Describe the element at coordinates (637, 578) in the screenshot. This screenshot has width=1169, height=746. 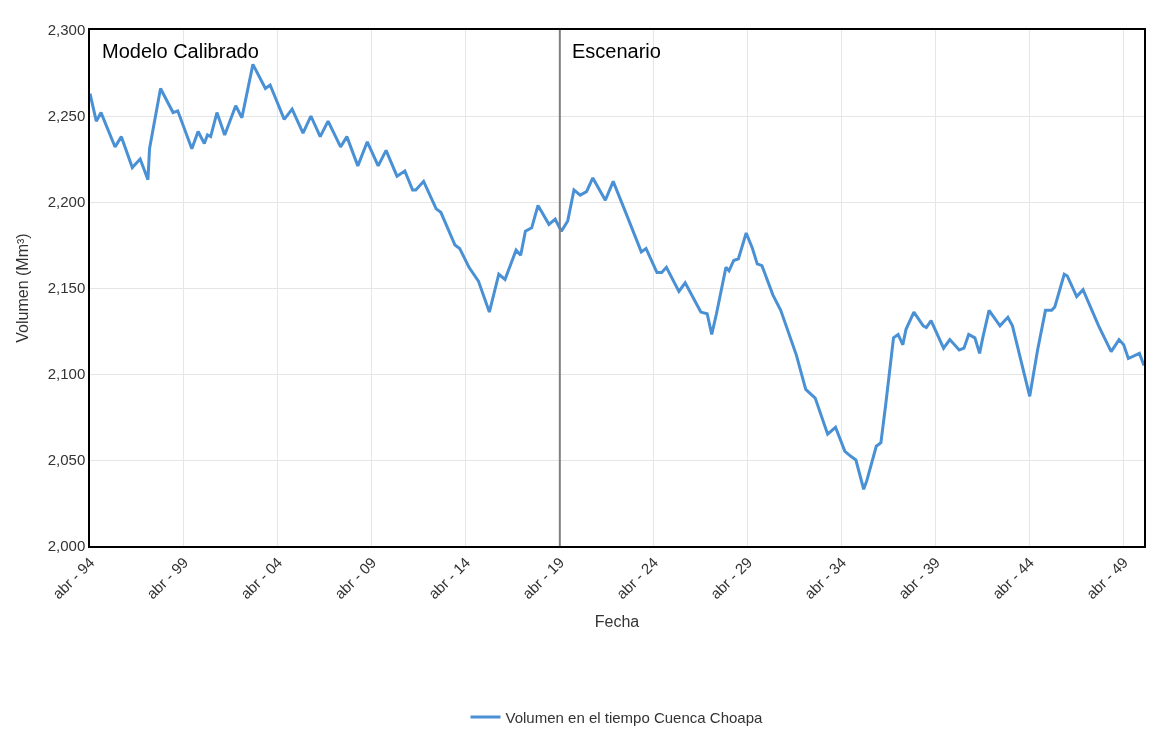
I see `x-tick-label: abr - 24` at that location.